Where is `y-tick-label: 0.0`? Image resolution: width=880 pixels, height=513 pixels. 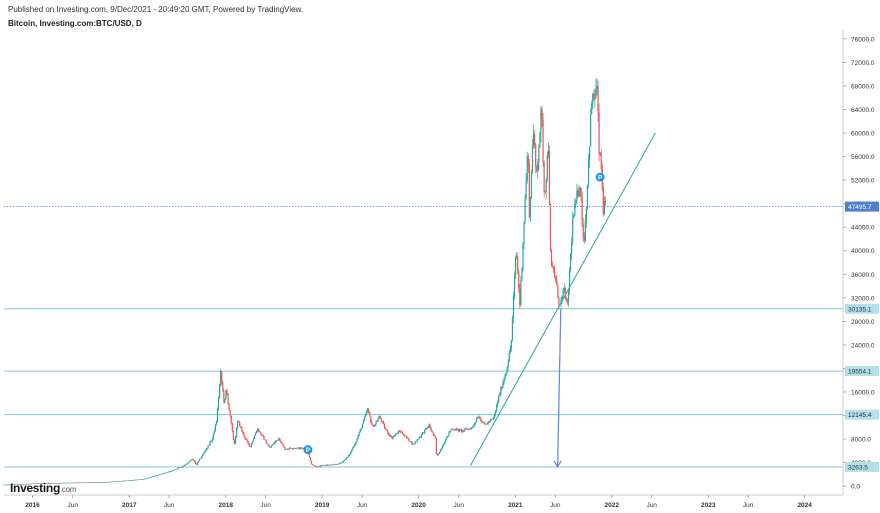
y-tick-label: 0.0 is located at coordinates (855, 487).